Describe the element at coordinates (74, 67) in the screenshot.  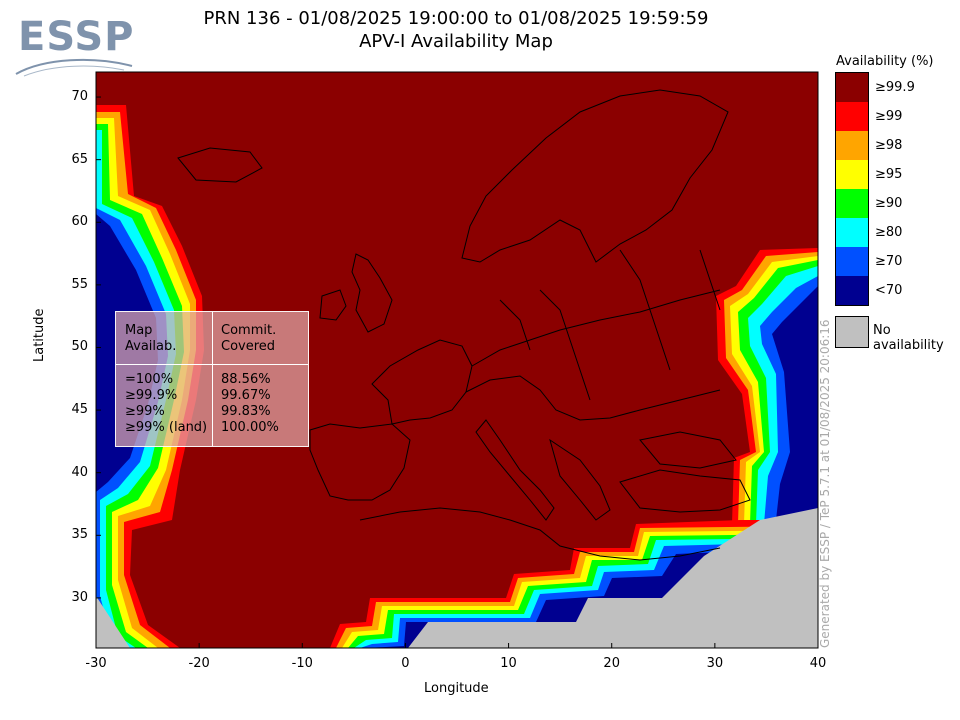
I see `logo-swoosh` at that location.